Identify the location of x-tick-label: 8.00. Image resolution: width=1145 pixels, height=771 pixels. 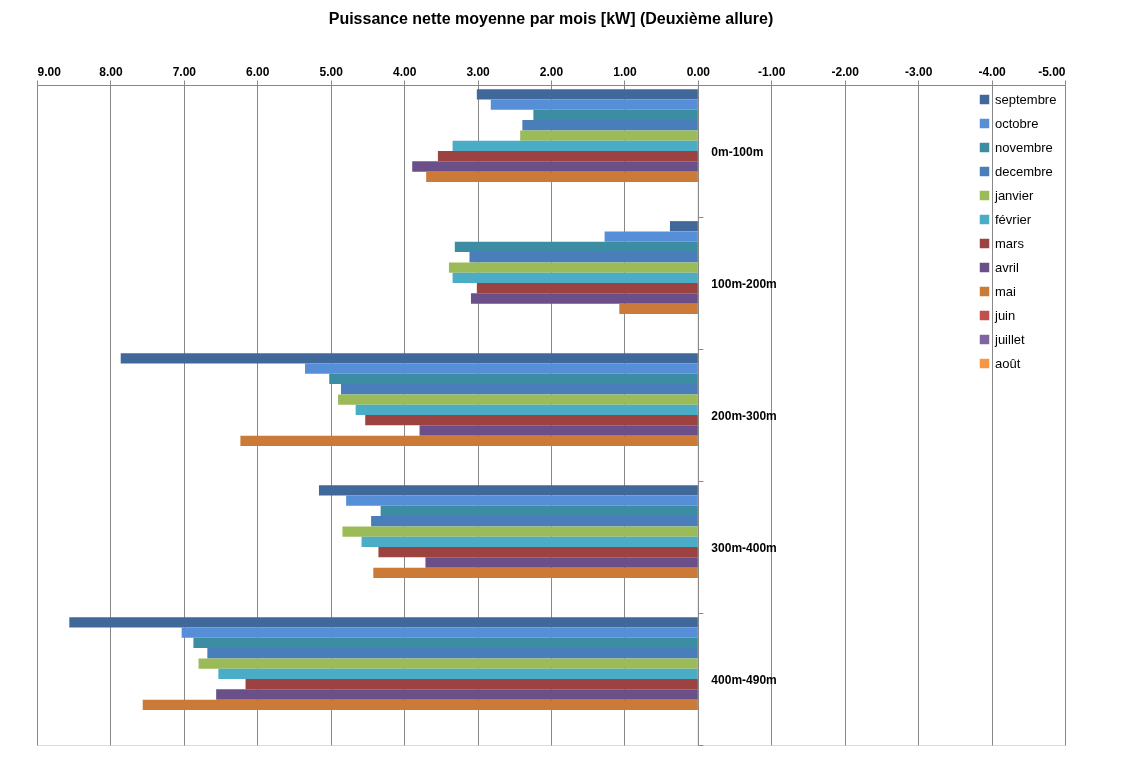
(111, 71).